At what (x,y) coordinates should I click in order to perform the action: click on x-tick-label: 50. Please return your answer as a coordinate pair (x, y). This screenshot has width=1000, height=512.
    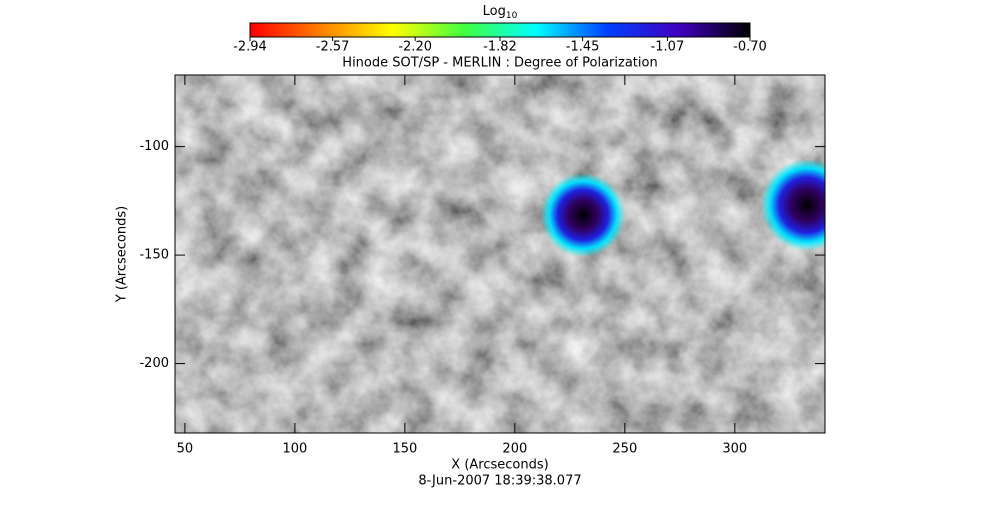
    Looking at the image, I should click on (185, 449).